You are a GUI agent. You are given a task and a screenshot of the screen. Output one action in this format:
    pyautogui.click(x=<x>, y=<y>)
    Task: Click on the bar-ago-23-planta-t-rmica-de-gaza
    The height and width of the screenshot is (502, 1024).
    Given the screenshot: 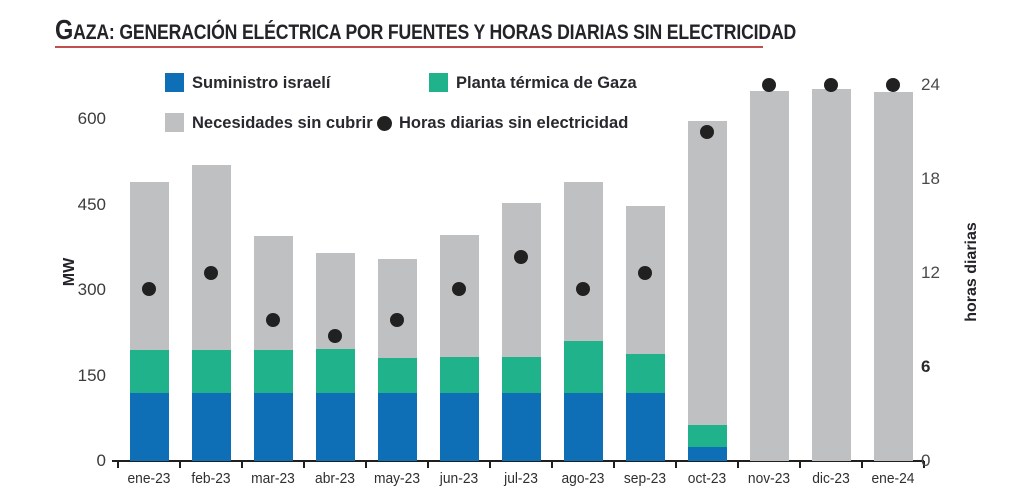 What is the action you would take?
    pyautogui.click(x=583, y=367)
    